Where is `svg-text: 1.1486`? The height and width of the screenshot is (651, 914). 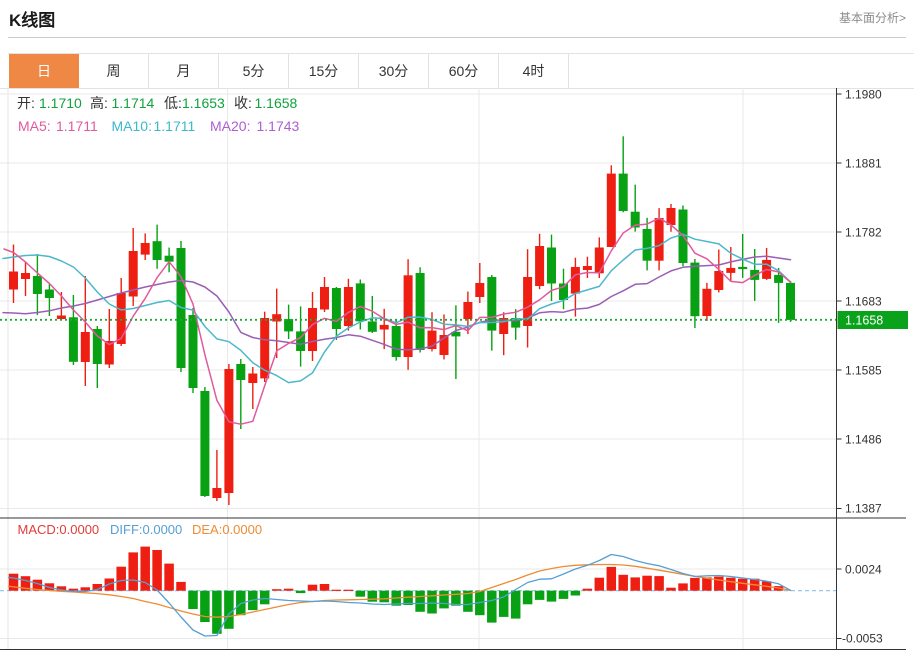 svg-text: 1.1486 is located at coordinates (863, 440).